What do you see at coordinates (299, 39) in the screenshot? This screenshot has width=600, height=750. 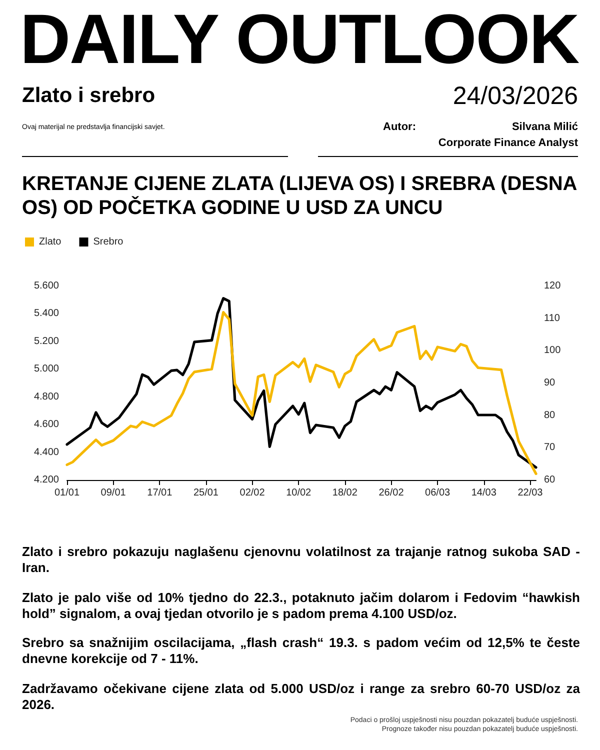 I see `text: DAILY OUTLOOK` at bounding box center [299, 39].